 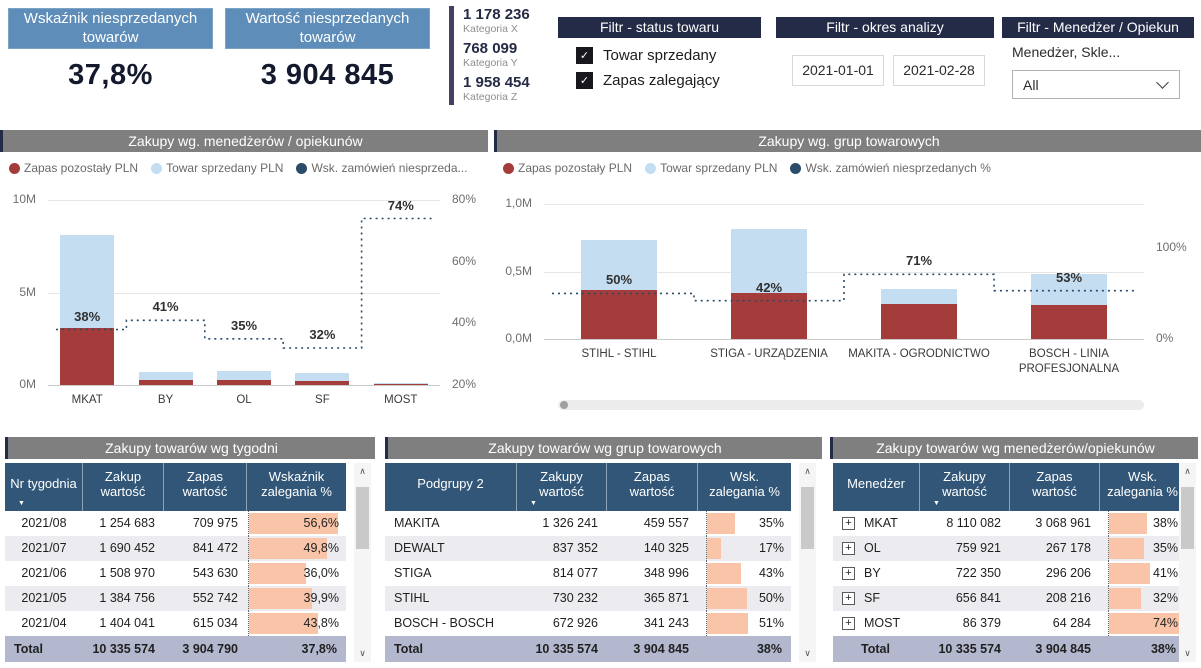 What do you see at coordinates (890, 168) in the screenshot?
I see `legend-item: Wsk. zamówień niesprzedanych %` at bounding box center [890, 168].